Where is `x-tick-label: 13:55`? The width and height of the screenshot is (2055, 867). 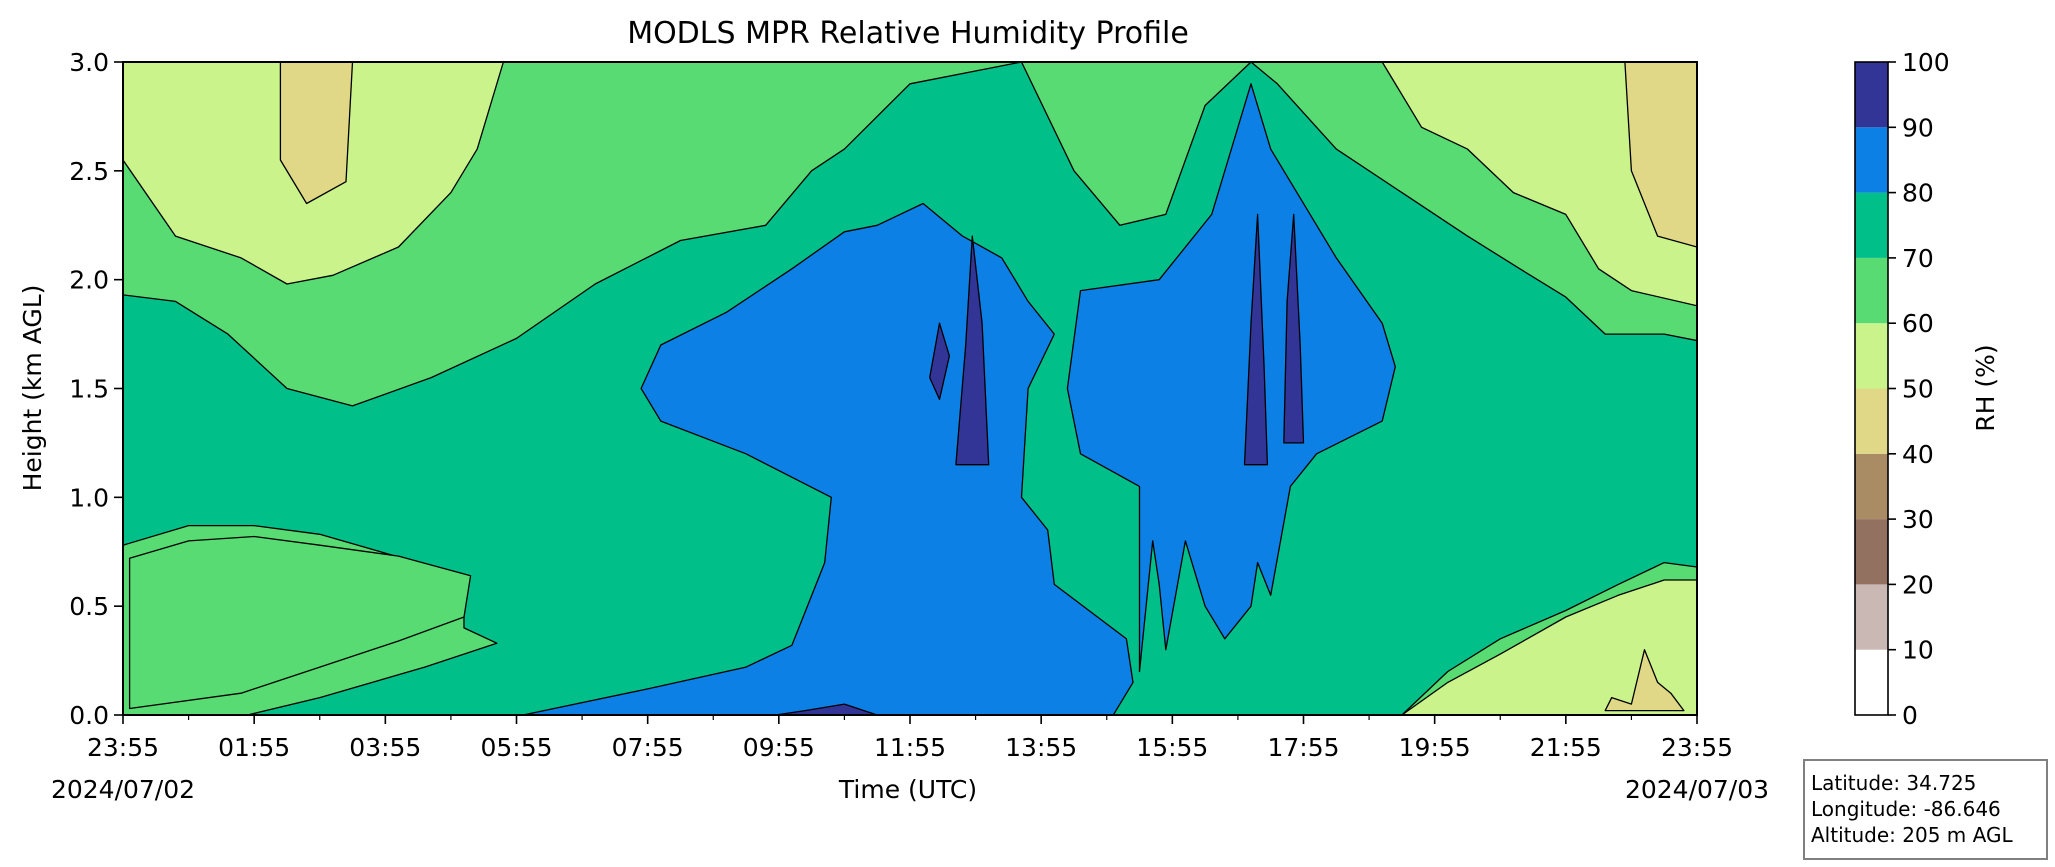
x-tick-label: 13:55 is located at coordinates (1041, 747).